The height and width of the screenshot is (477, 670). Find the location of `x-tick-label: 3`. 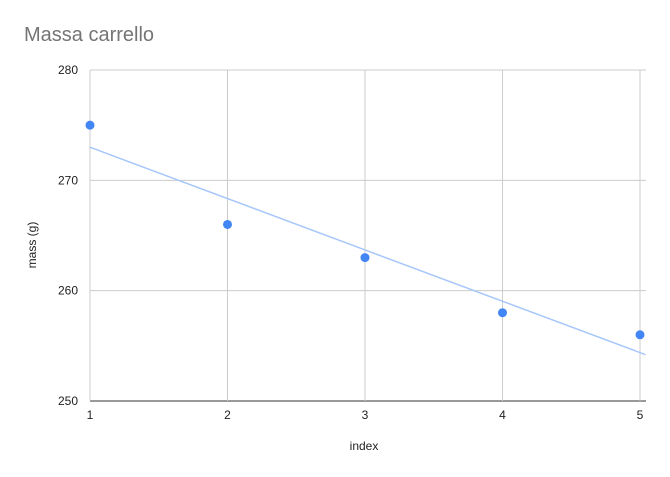

x-tick-label: 3 is located at coordinates (365, 415).